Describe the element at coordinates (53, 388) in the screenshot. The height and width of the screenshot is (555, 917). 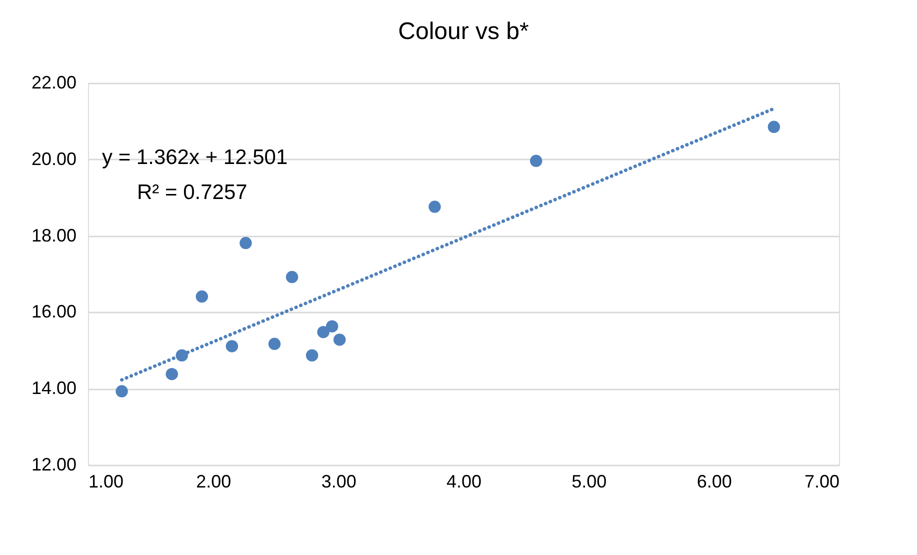
I see `y-tick-label: 14.00` at that location.